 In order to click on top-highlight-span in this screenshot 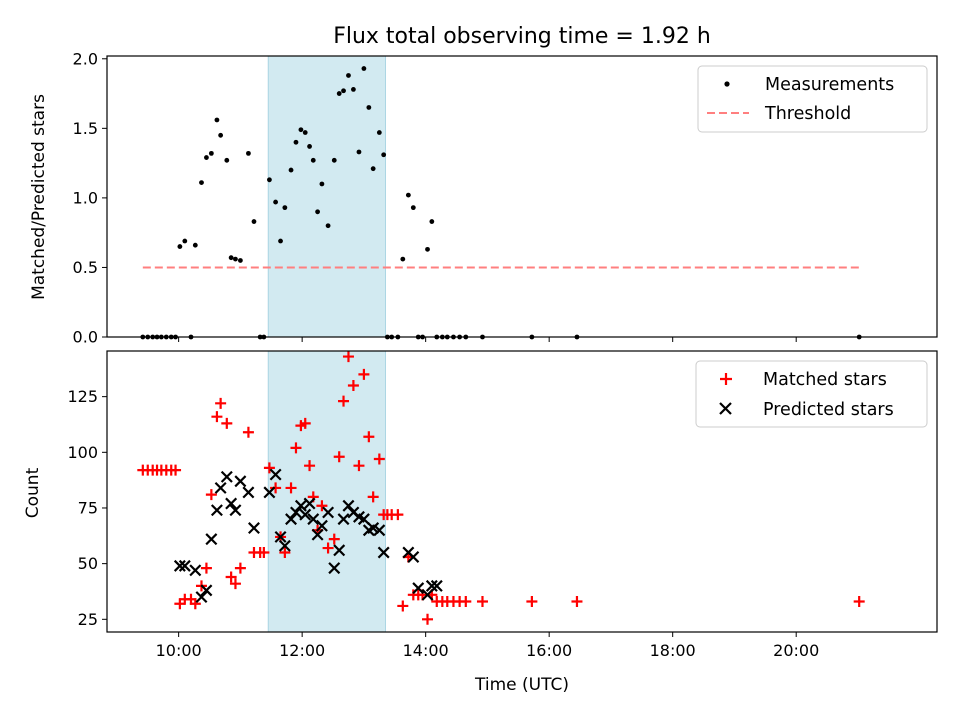, I will do `click(326, 196)`.